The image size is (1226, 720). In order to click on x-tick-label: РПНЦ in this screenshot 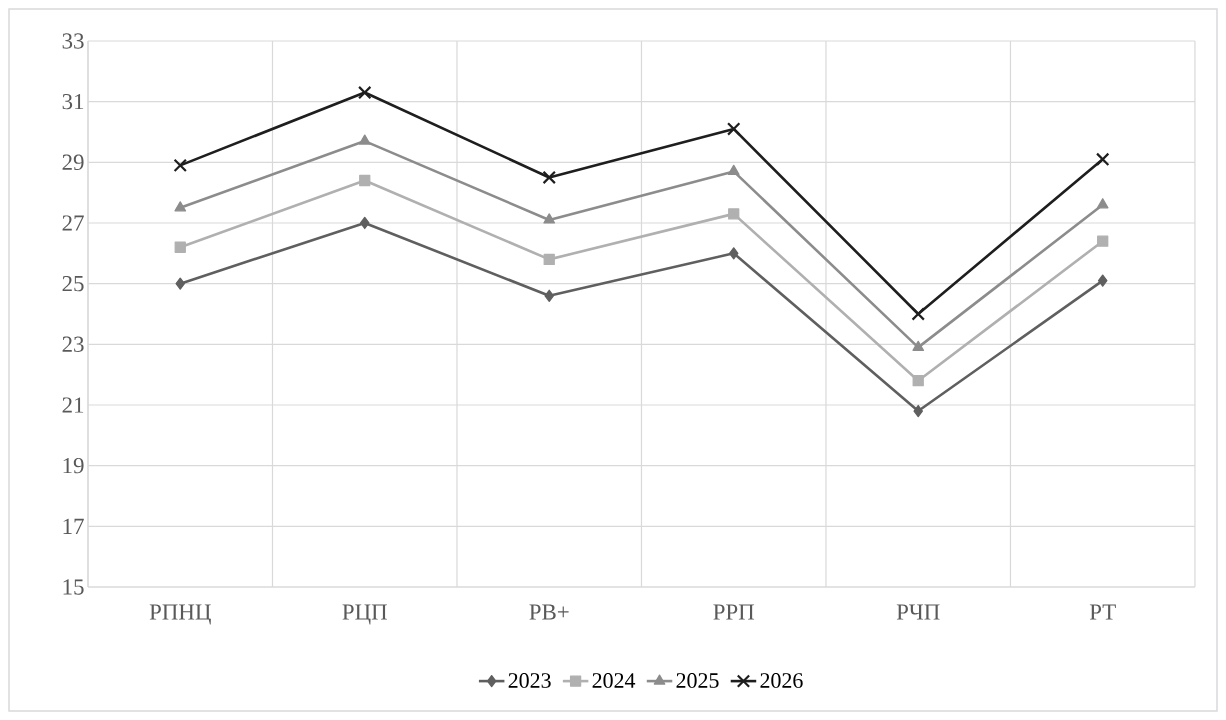, I will do `click(180, 614)`.